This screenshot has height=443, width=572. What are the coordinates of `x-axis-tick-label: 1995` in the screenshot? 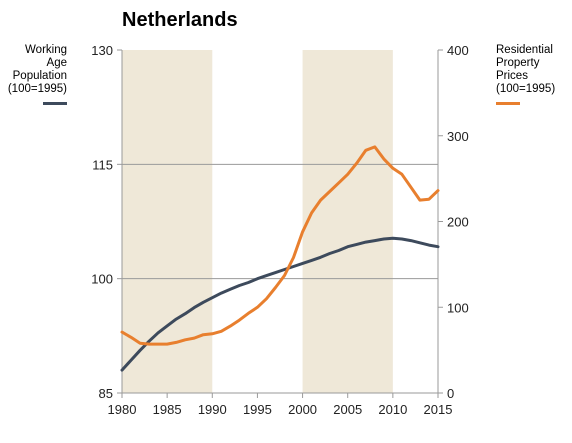 It's located at (257, 409).